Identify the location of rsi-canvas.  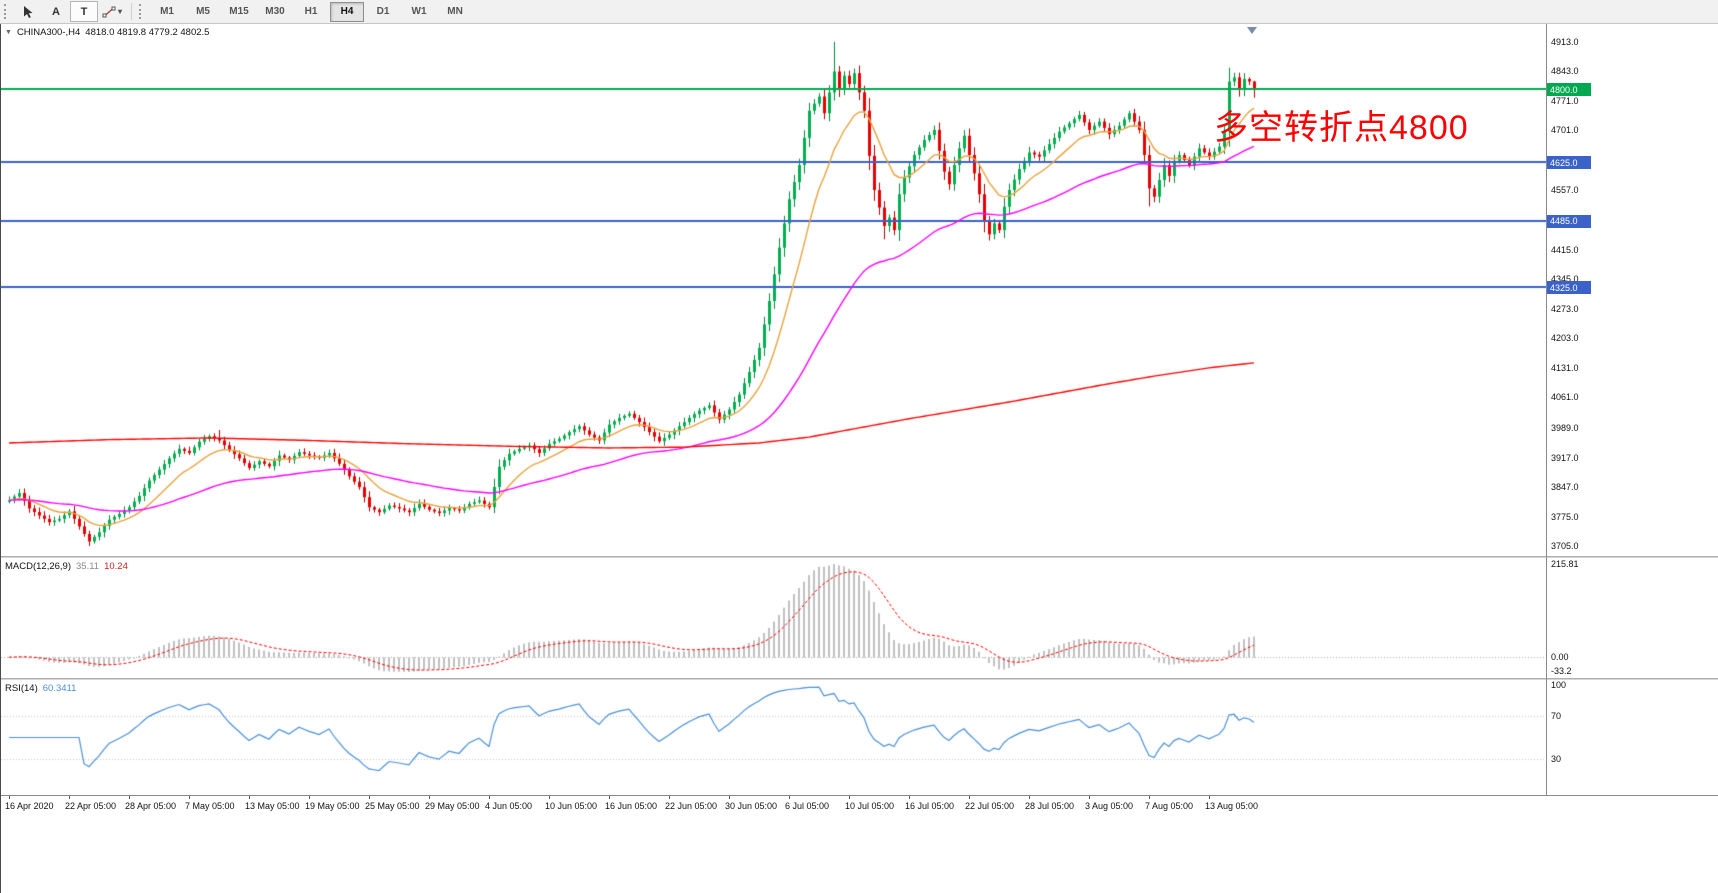
(773, 737).